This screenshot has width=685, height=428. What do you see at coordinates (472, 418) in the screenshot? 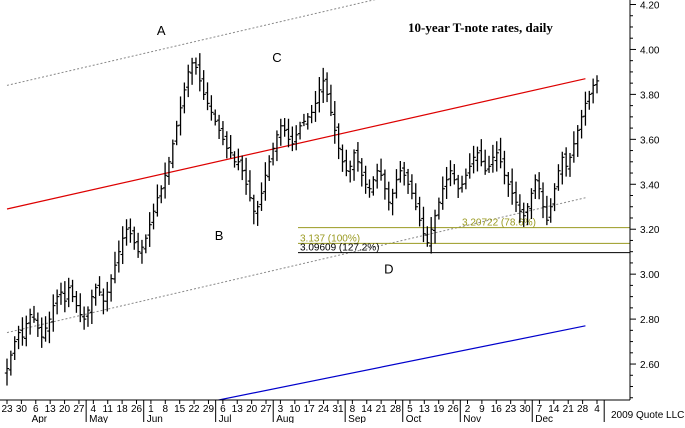
I see `month-label: Nov` at bounding box center [472, 418].